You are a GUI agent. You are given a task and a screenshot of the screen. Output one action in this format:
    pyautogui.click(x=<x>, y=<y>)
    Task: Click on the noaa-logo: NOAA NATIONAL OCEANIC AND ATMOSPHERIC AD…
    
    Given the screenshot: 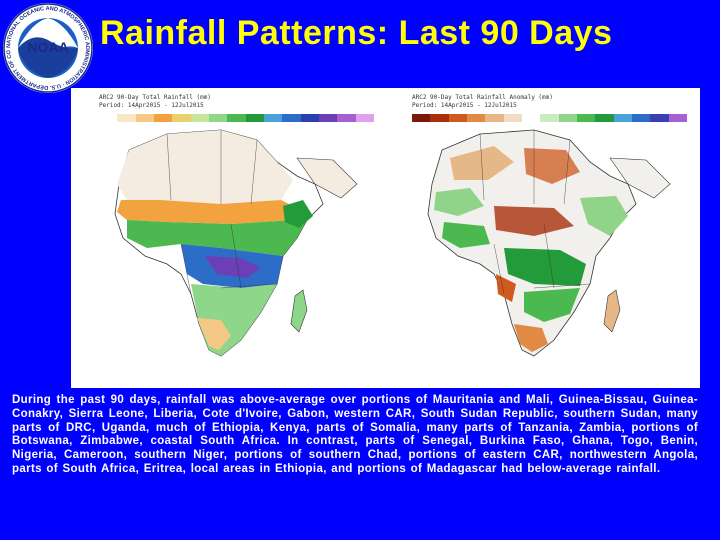 What is the action you would take?
    pyautogui.click(x=47, y=47)
    